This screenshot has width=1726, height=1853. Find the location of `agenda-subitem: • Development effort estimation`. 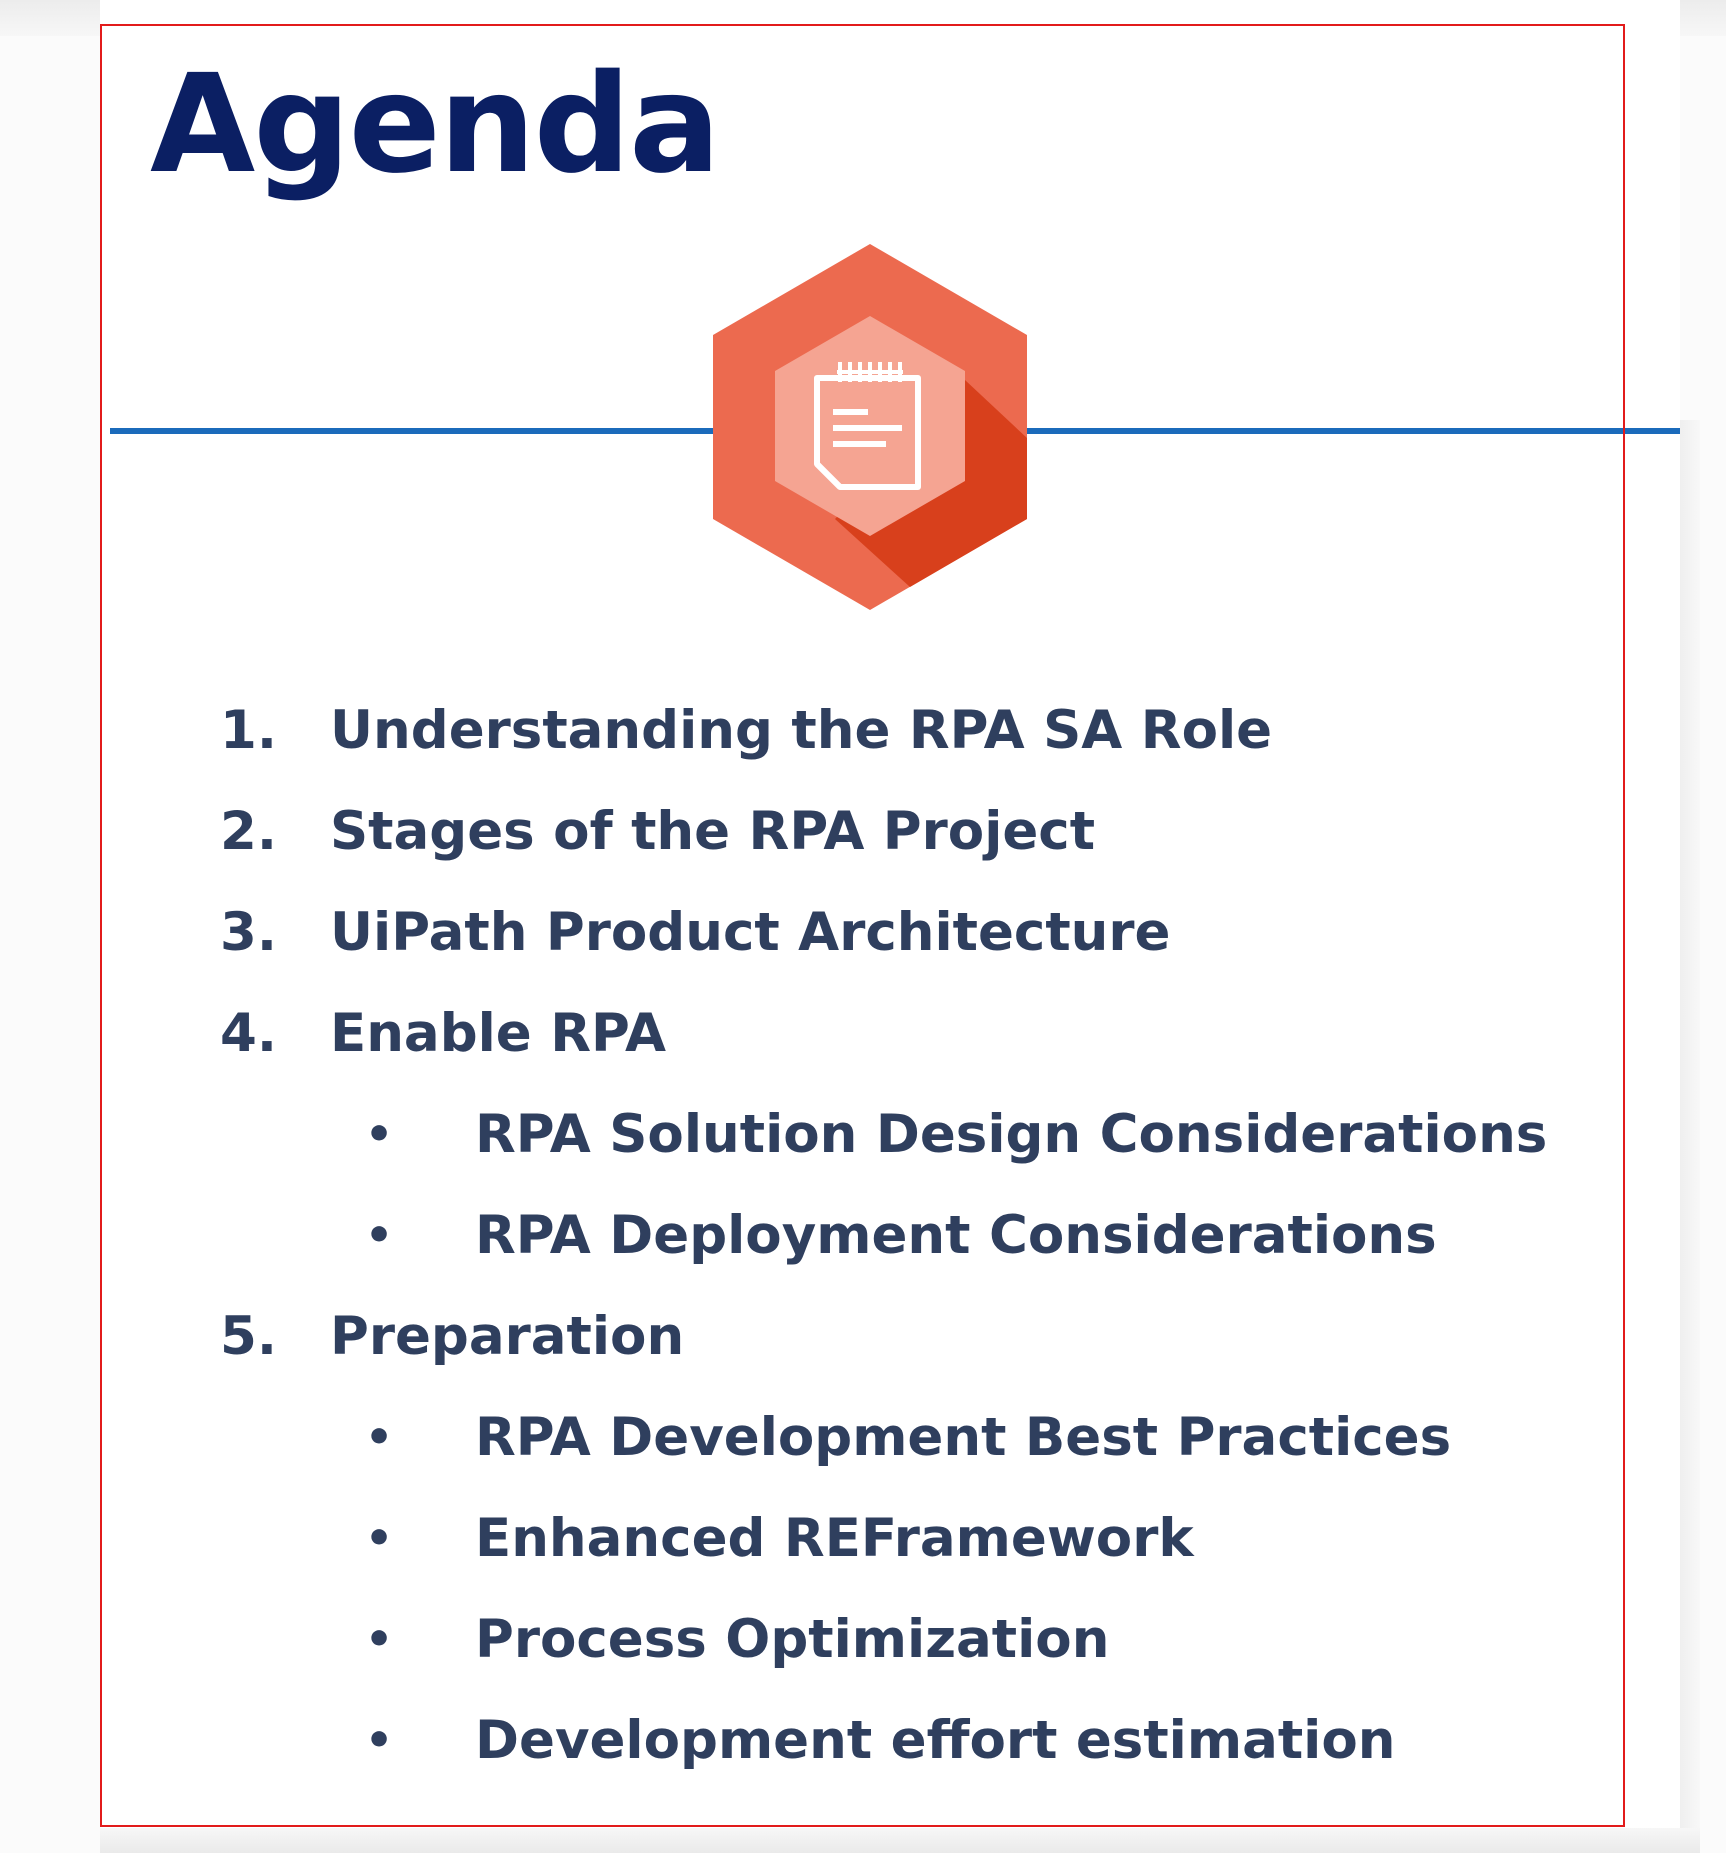

agenda-subitem: • Development effort estimation is located at coordinates (920, 1740).